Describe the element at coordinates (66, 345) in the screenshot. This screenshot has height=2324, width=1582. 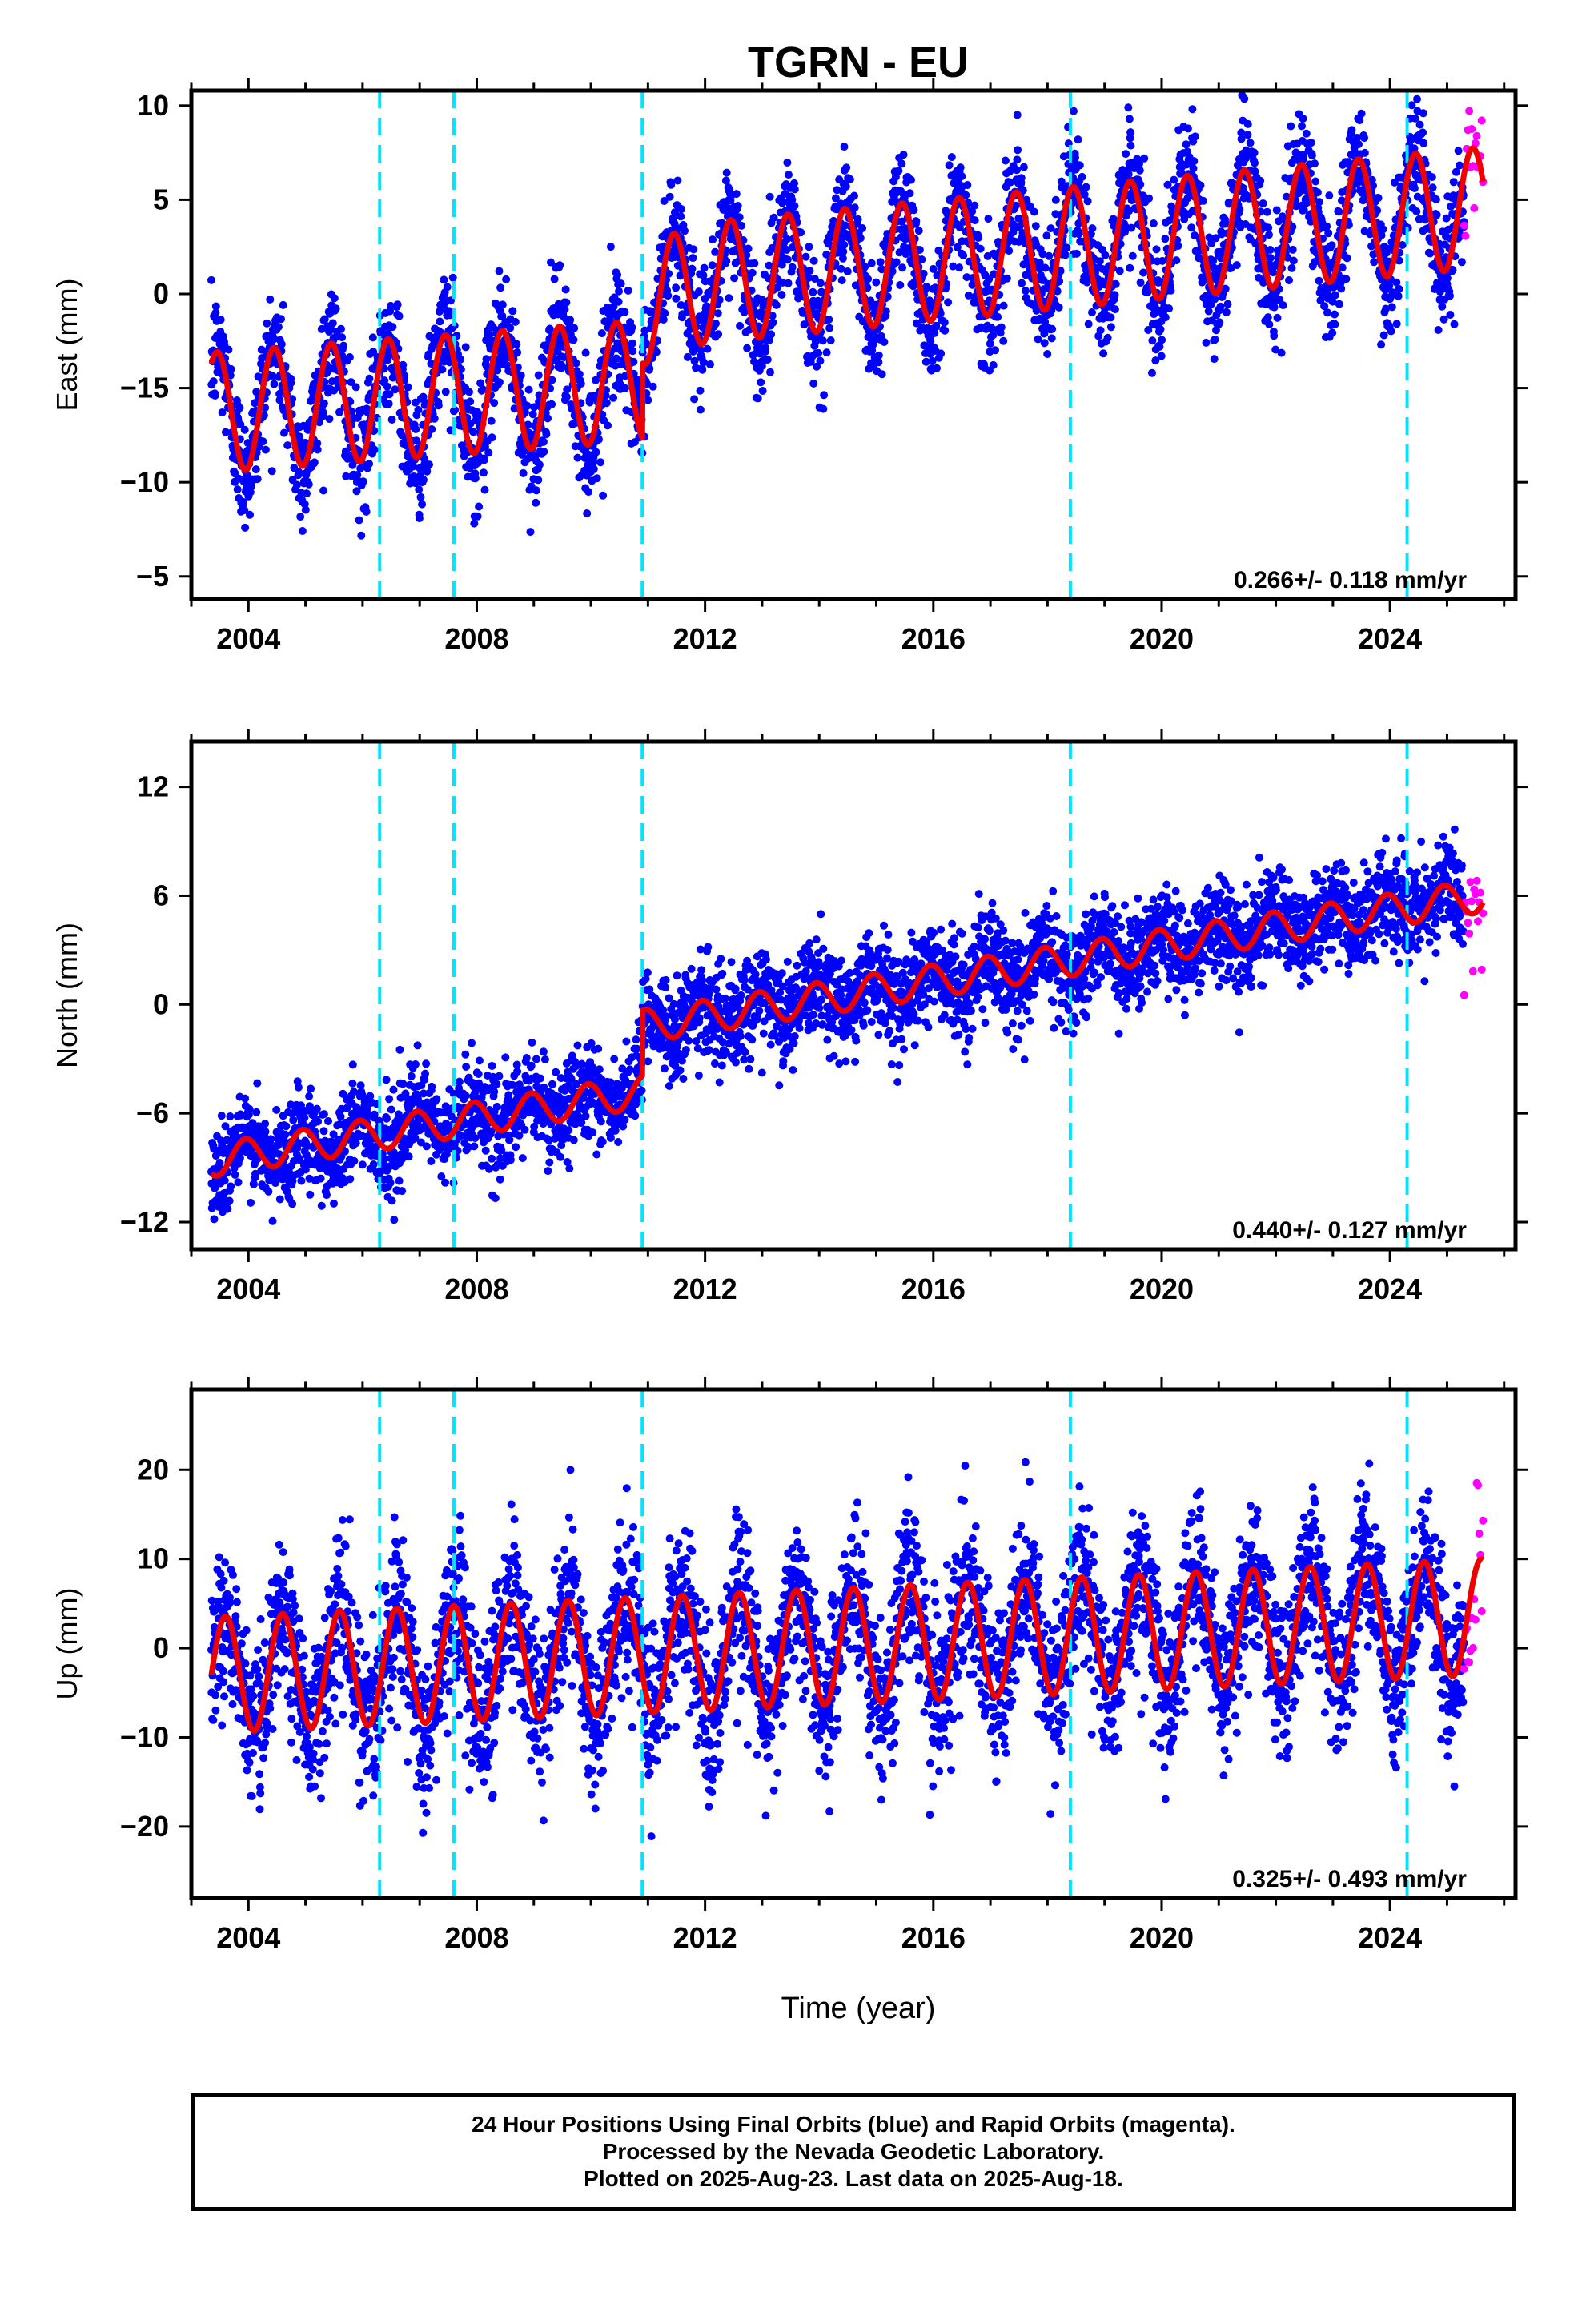
I see `y-axis-label-east: East (mm)` at that location.